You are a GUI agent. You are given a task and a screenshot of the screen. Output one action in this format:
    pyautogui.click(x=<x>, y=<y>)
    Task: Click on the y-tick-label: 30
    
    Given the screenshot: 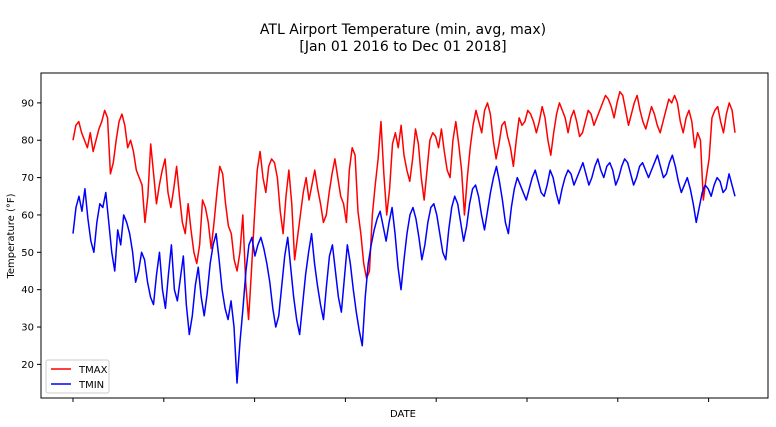 What is the action you would take?
    pyautogui.click(x=27, y=328)
    